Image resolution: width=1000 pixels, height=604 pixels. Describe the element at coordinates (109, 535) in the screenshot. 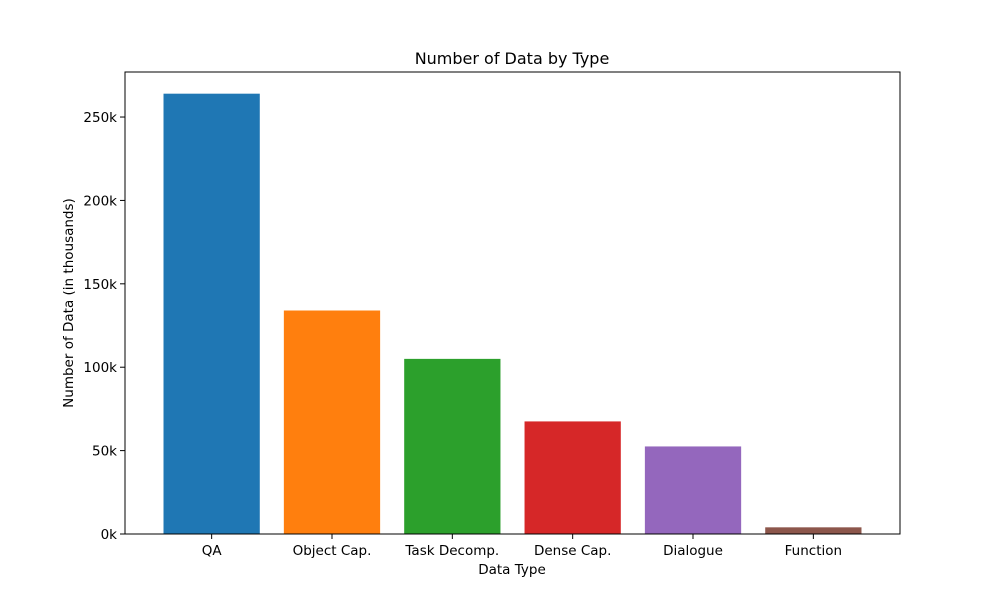

I see `y-tick-label: 0k` at that location.